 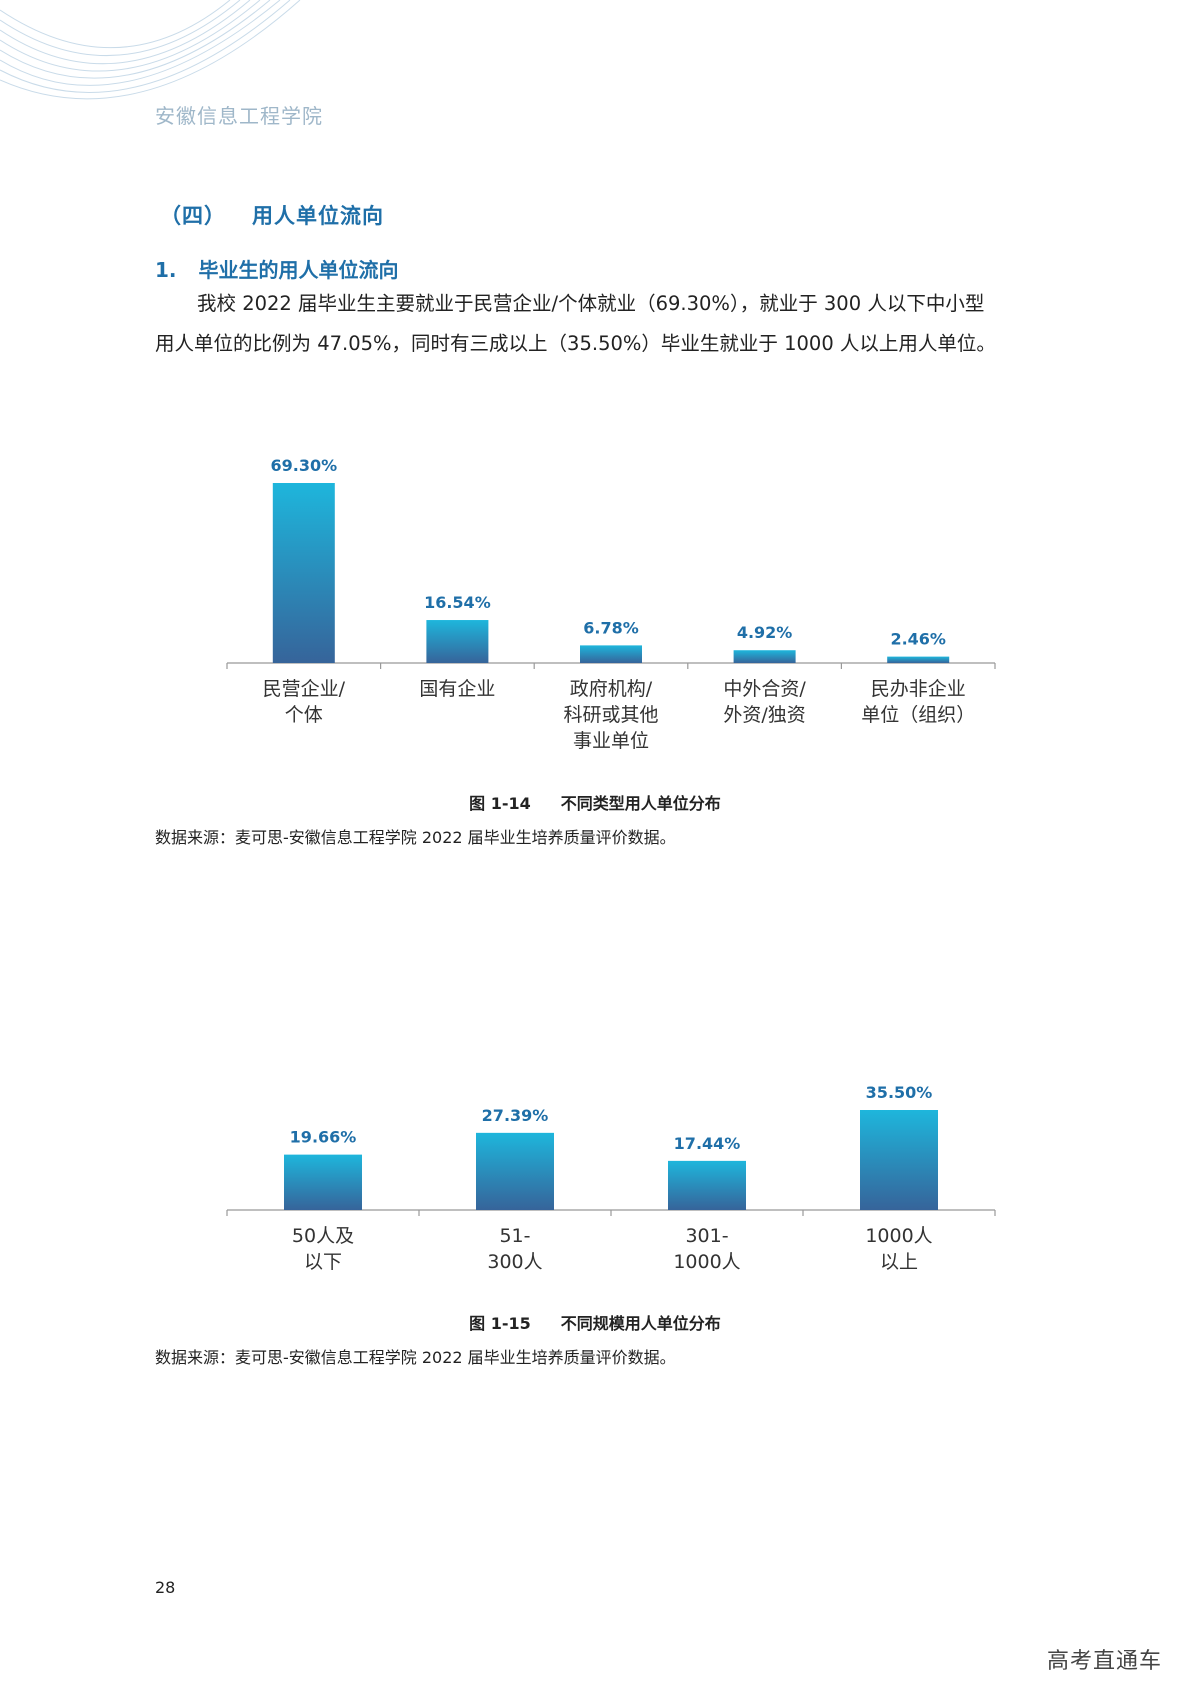 I want to click on category-label: 51-, so click(x=514, y=1236).